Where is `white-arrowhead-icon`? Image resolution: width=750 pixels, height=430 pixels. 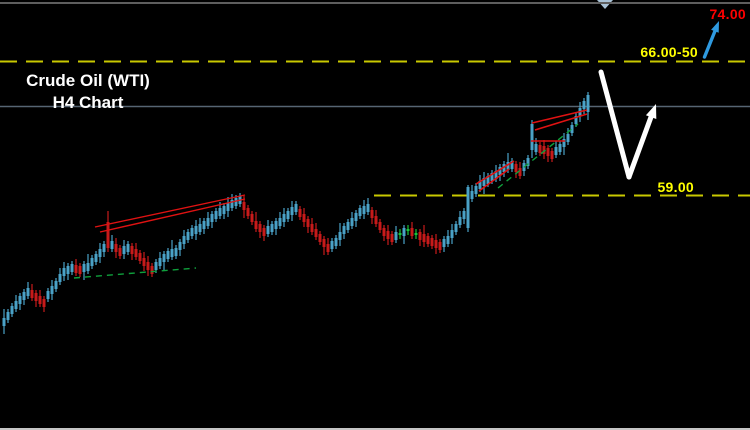 white-arrowhead-icon is located at coordinates (651, 111).